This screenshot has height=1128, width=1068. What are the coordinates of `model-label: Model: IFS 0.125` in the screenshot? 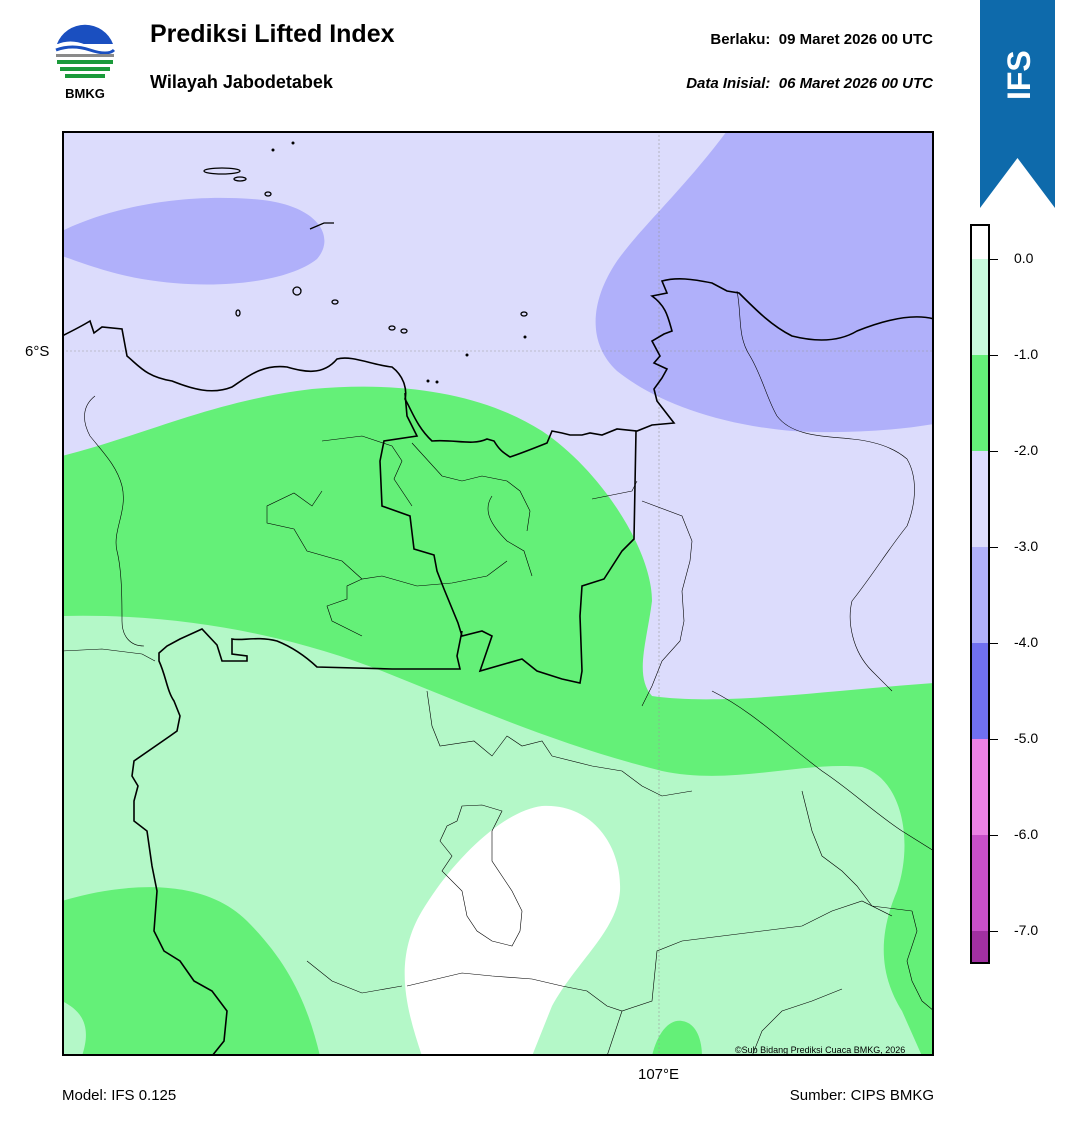 It's located at (119, 1095).